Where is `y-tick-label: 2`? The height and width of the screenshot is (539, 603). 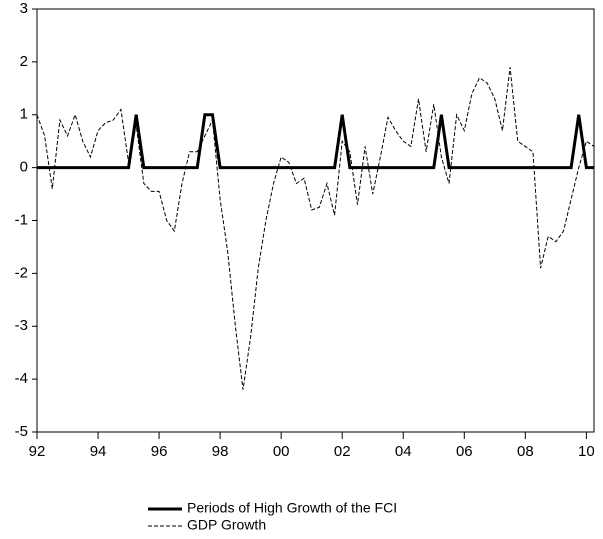 y-tick-label: 2 is located at coordinates (24, 61).